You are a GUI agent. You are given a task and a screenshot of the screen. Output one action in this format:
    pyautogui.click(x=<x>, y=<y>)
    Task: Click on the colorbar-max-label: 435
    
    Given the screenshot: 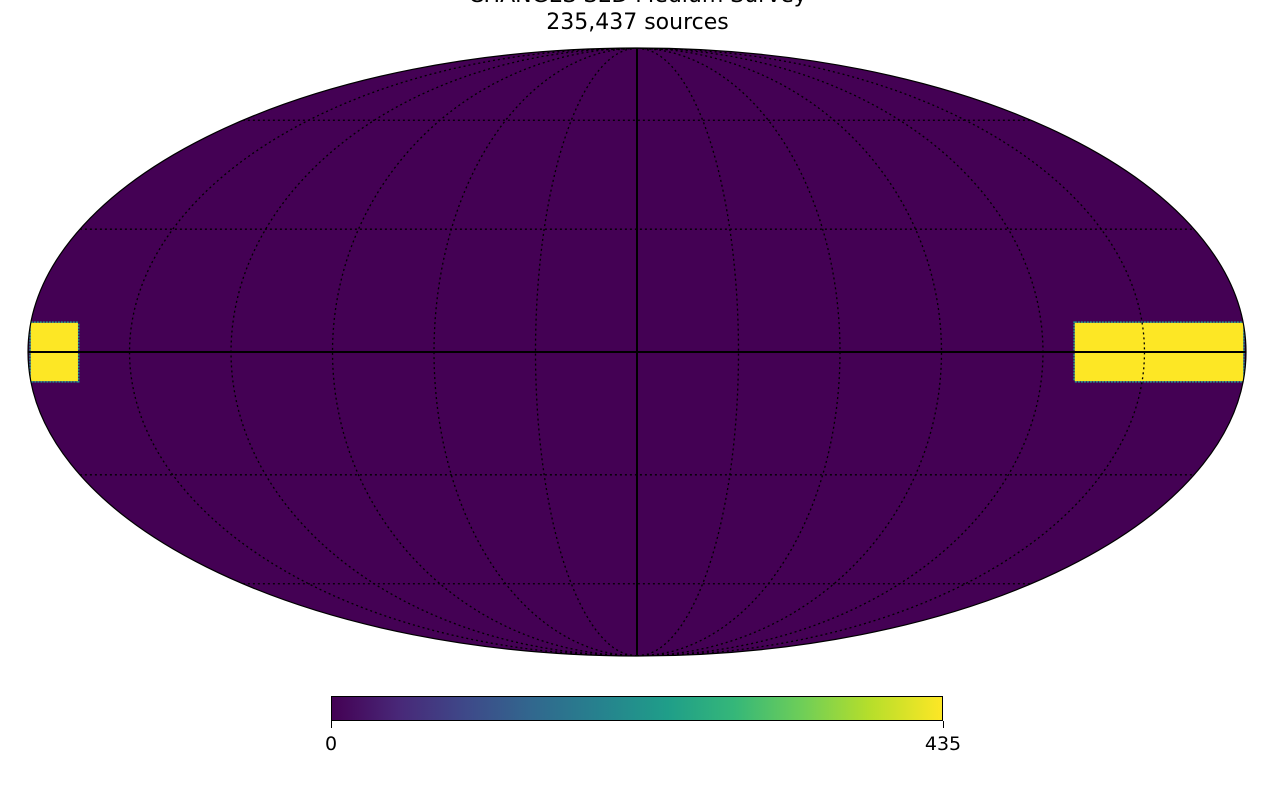 What is the action you would take?
    pyautogui.click(x=943, y=744)
    